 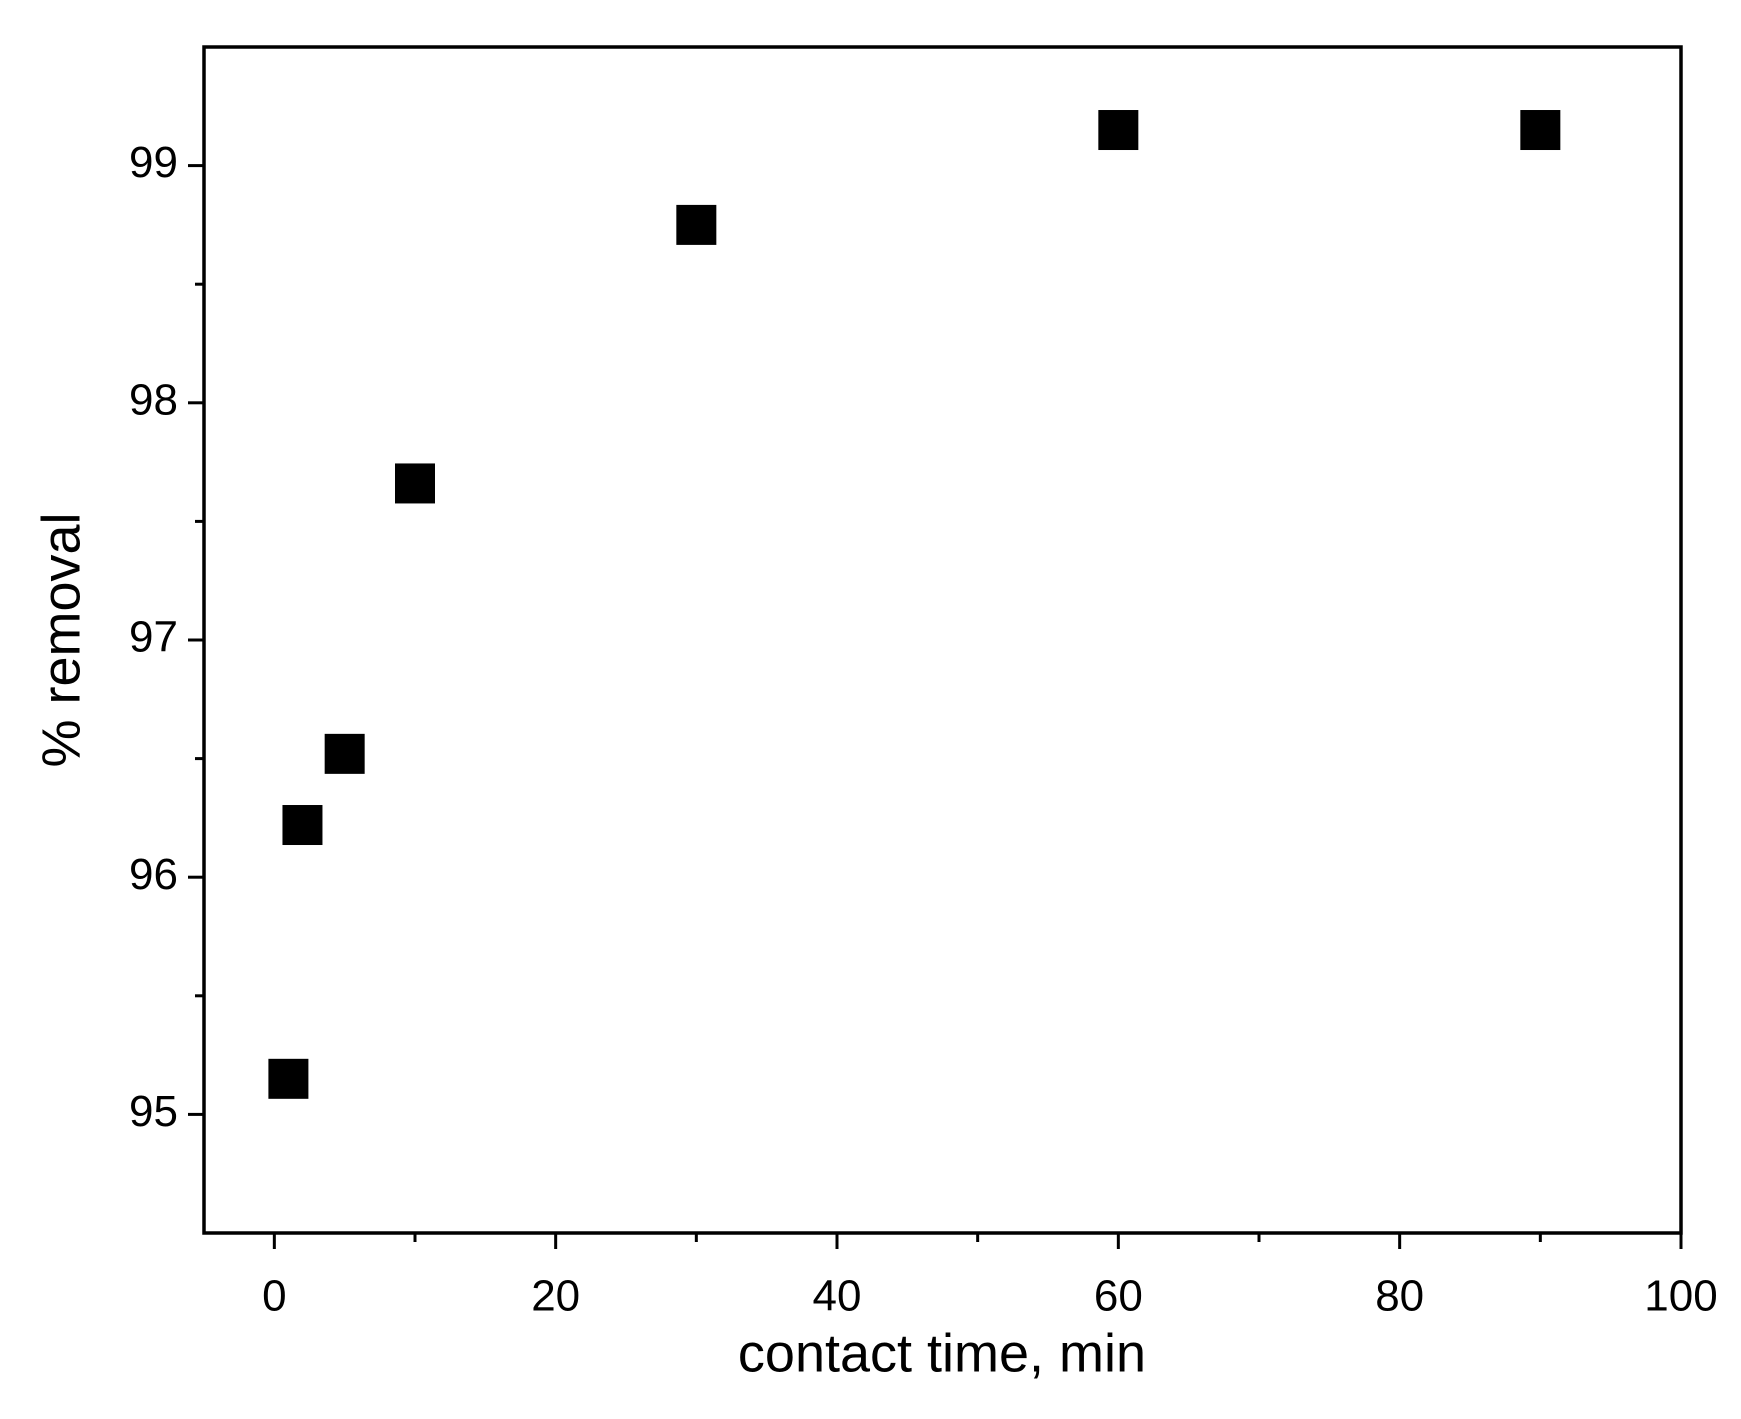 I want to click on y-axis-label: % removal, so click(x=61, y=639).